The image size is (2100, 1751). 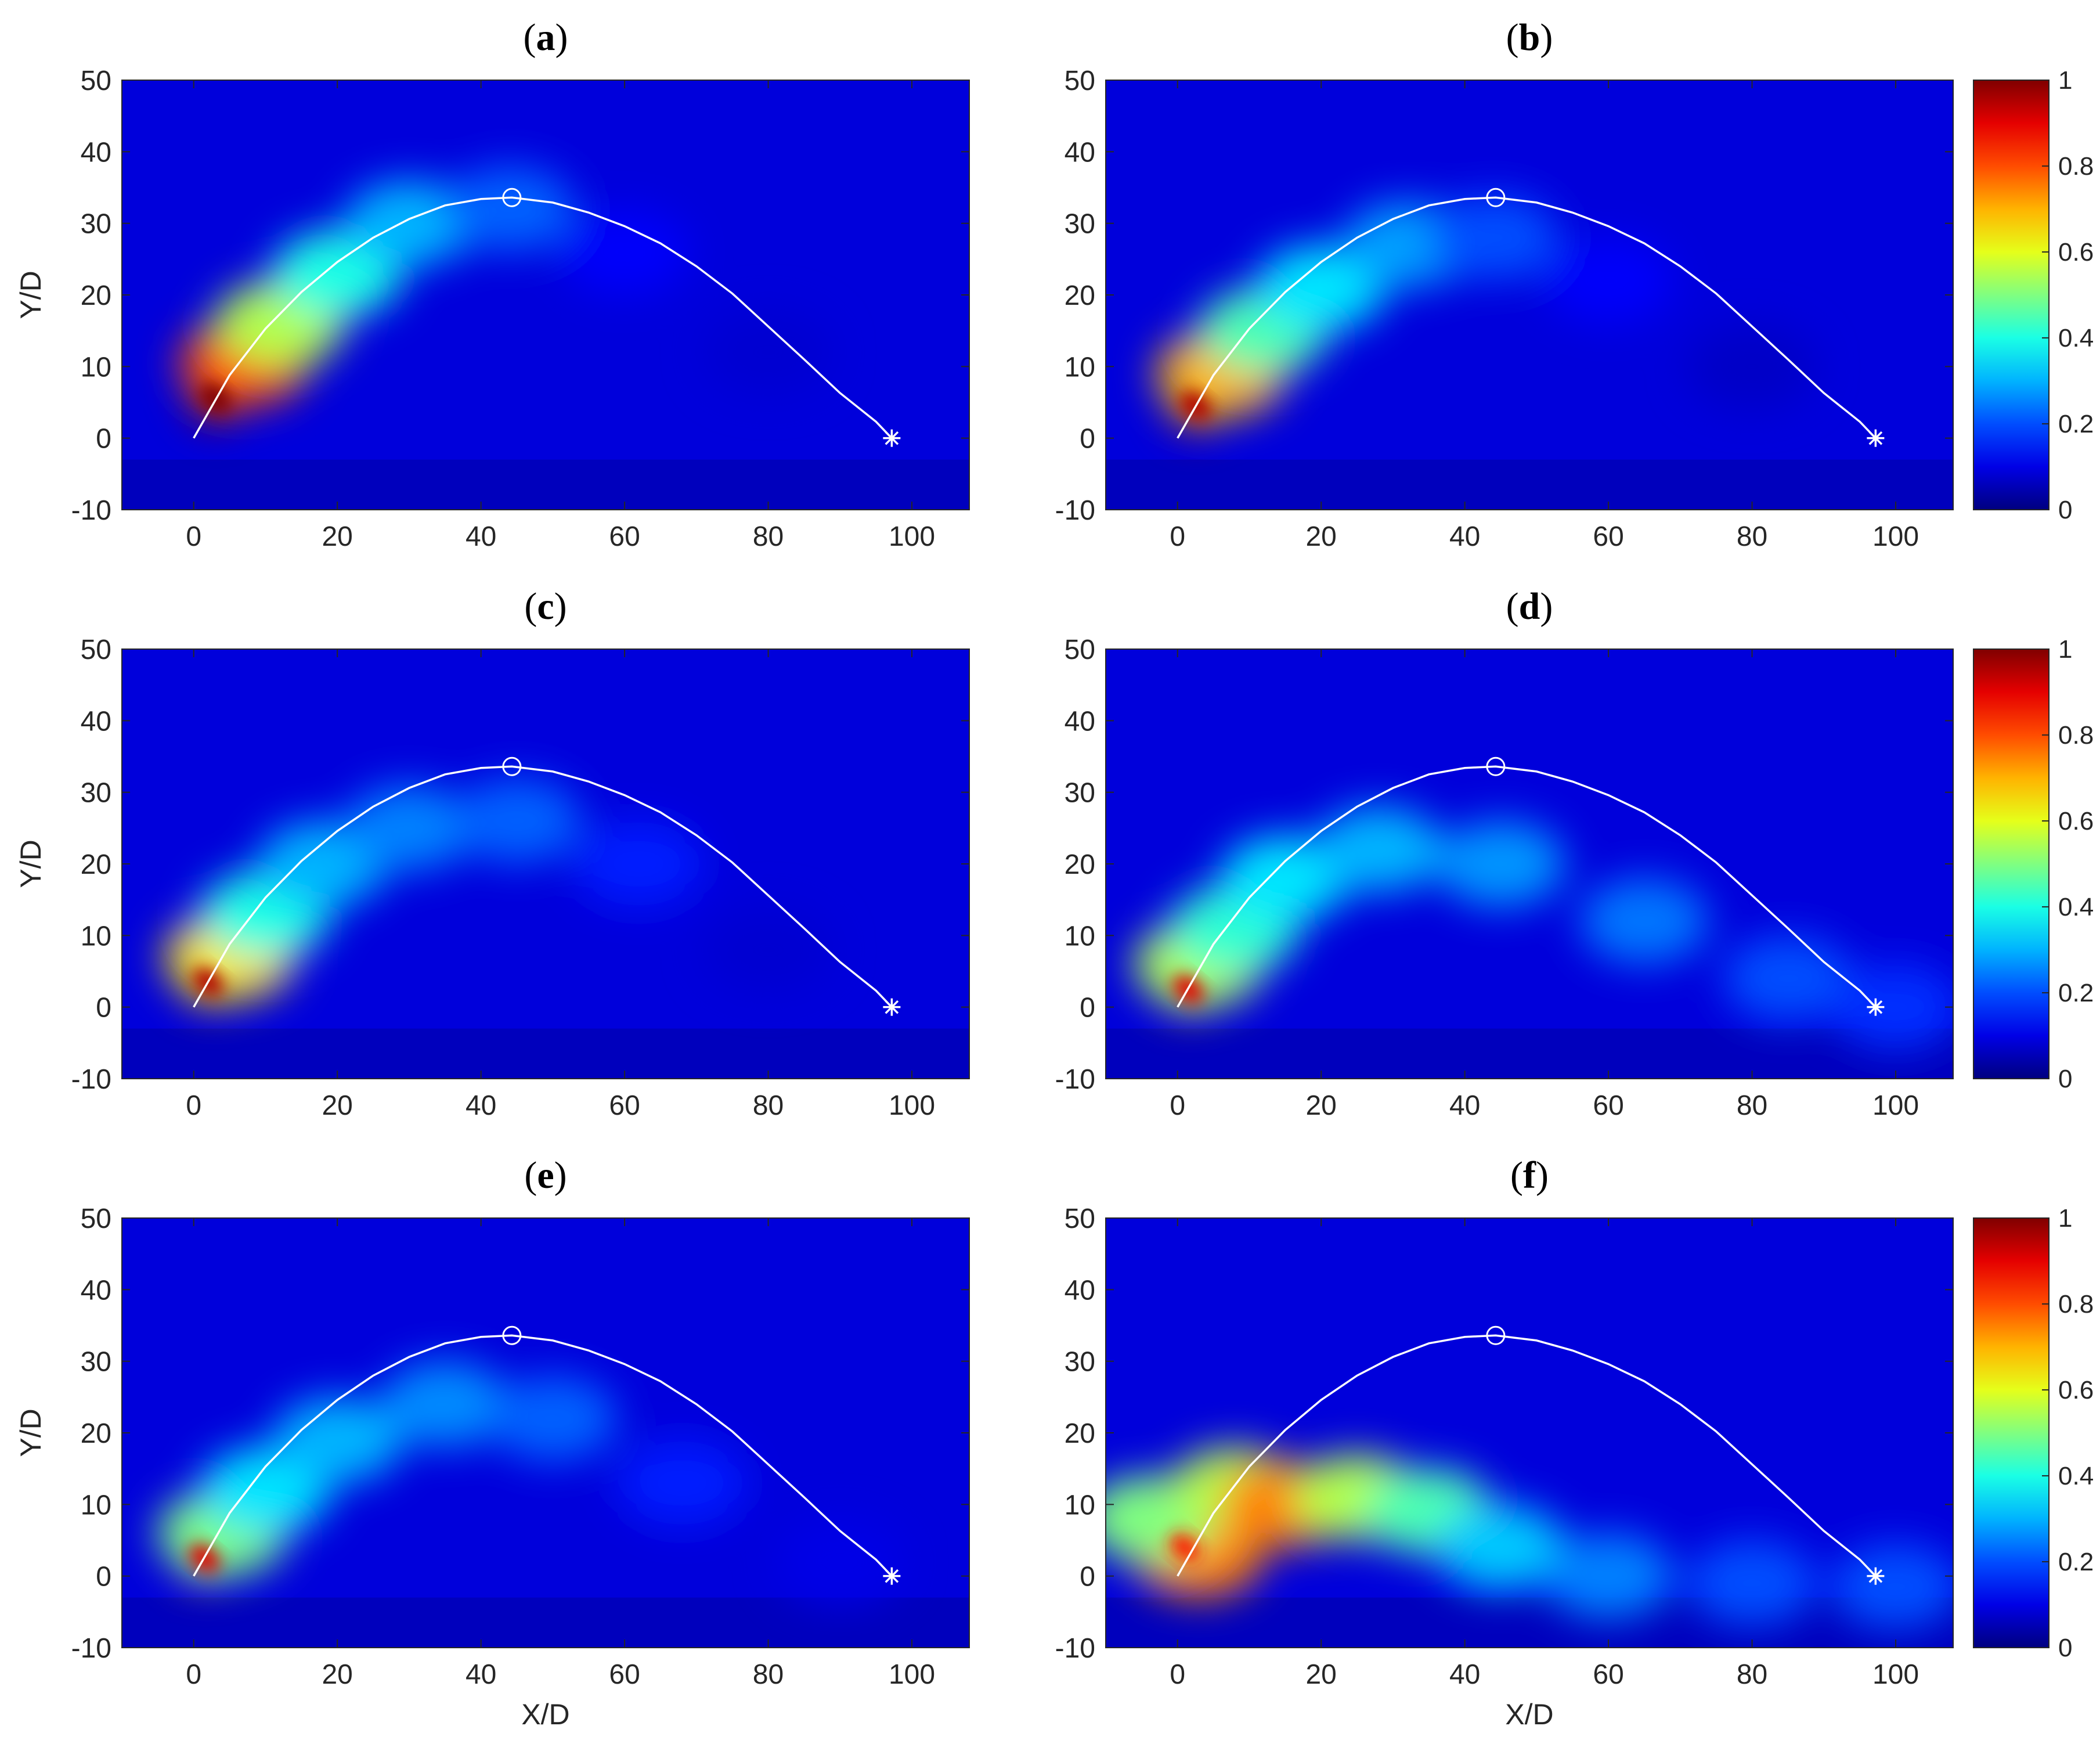 I want to click on panel-title: (c), so click(x=545, y=606).